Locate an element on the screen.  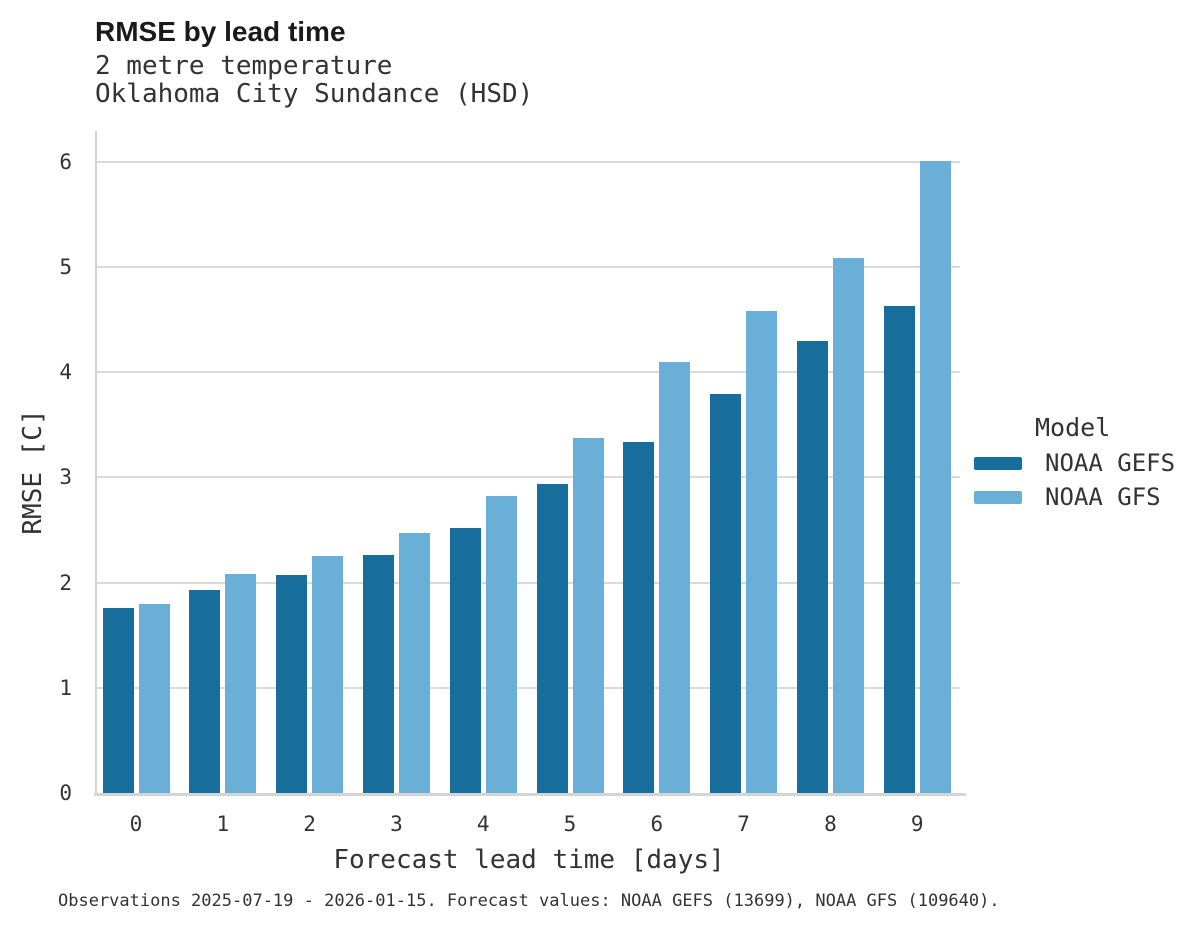
x-tick-7: 7 is located at coordinates (743, 824).